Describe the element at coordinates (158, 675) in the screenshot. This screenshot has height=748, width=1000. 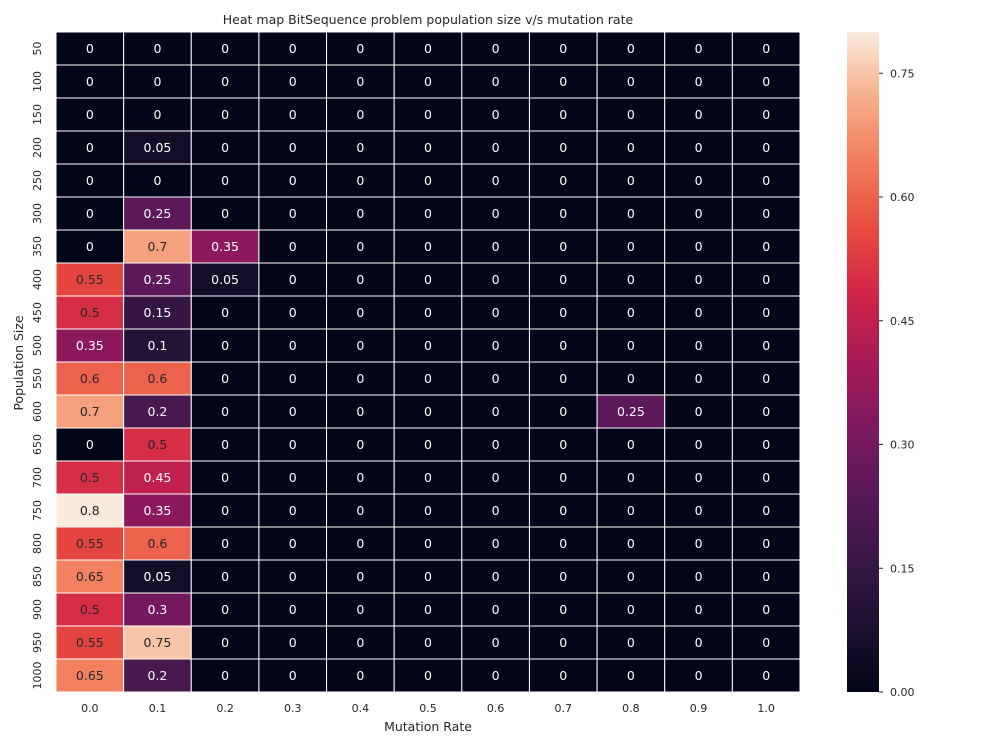
I see `cell-value-label: 0.2` at that location.